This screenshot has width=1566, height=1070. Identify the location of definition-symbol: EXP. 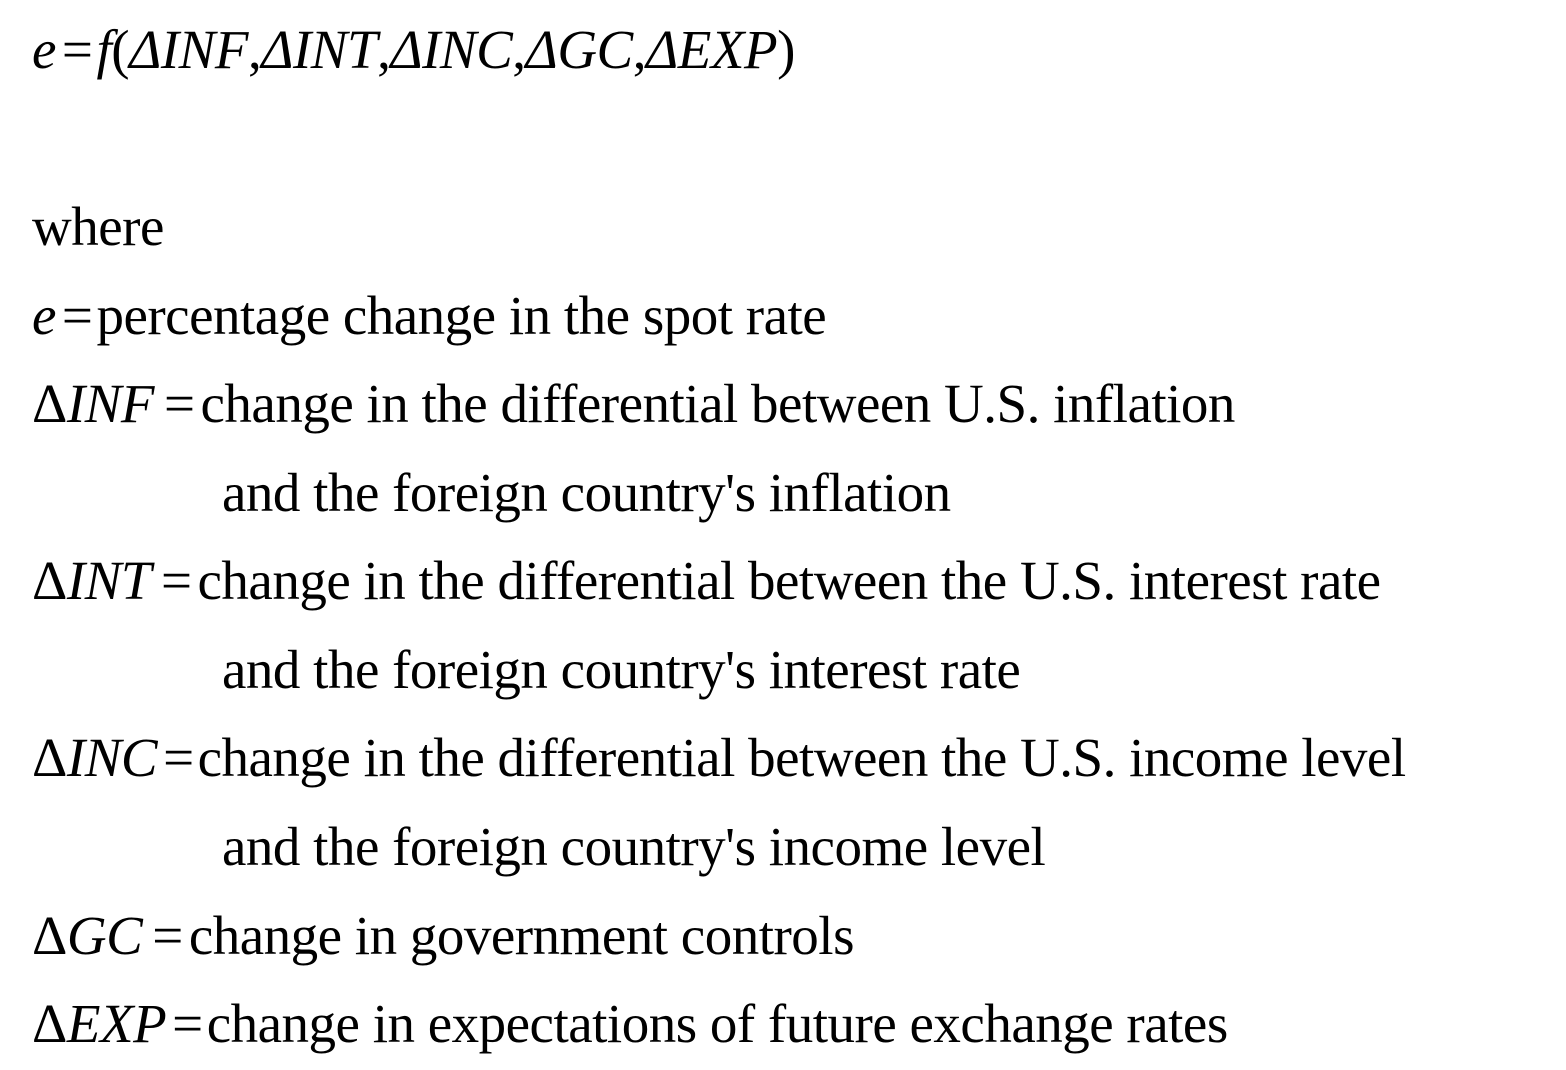
(116, 1023).